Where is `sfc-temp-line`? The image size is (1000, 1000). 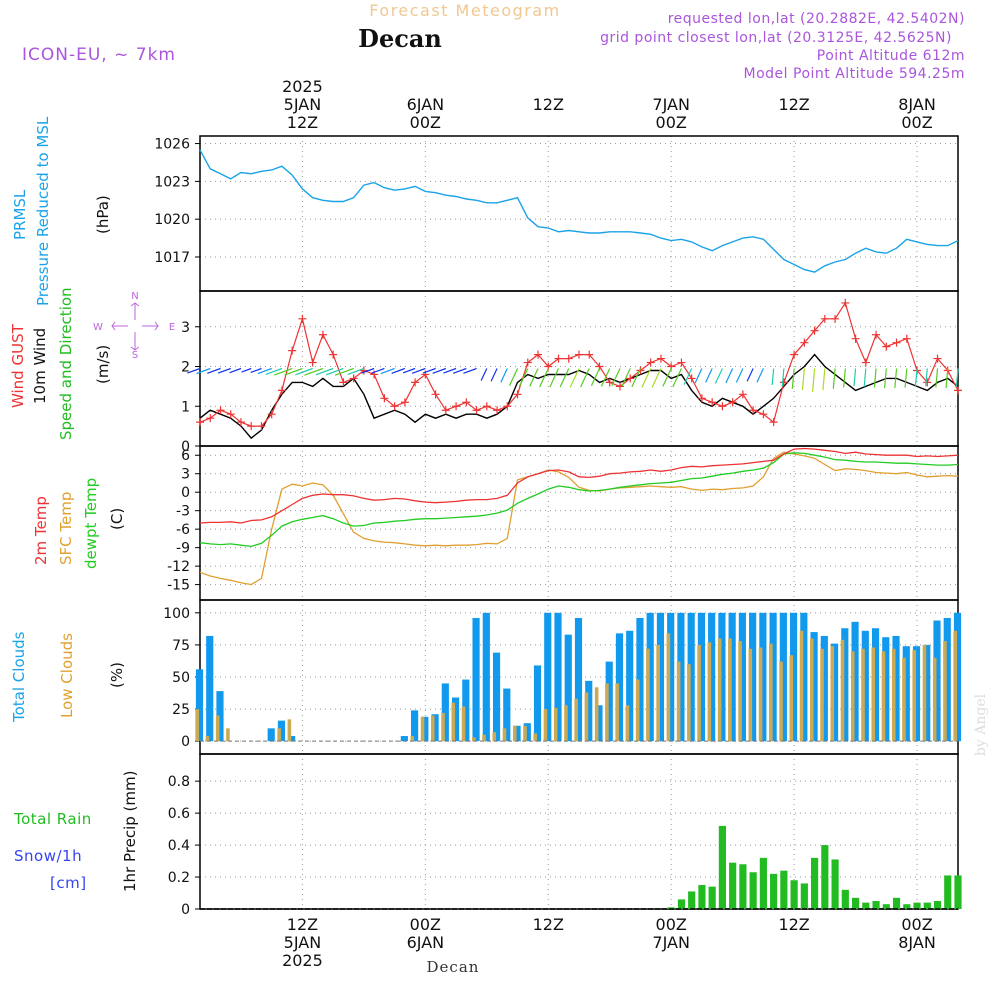
sfc-temp-line is located at coordinates (579, 518).